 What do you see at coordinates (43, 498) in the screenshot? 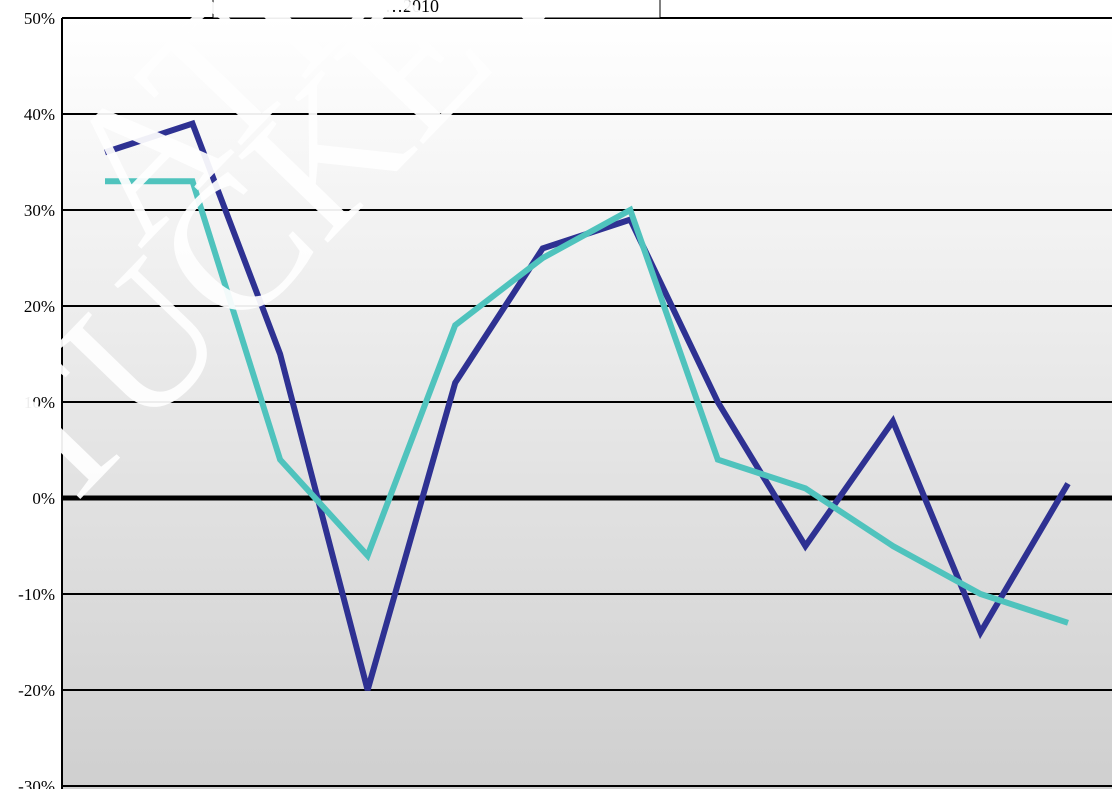
I see `y-tick-label: 0%` at bounding box center [43, 498].